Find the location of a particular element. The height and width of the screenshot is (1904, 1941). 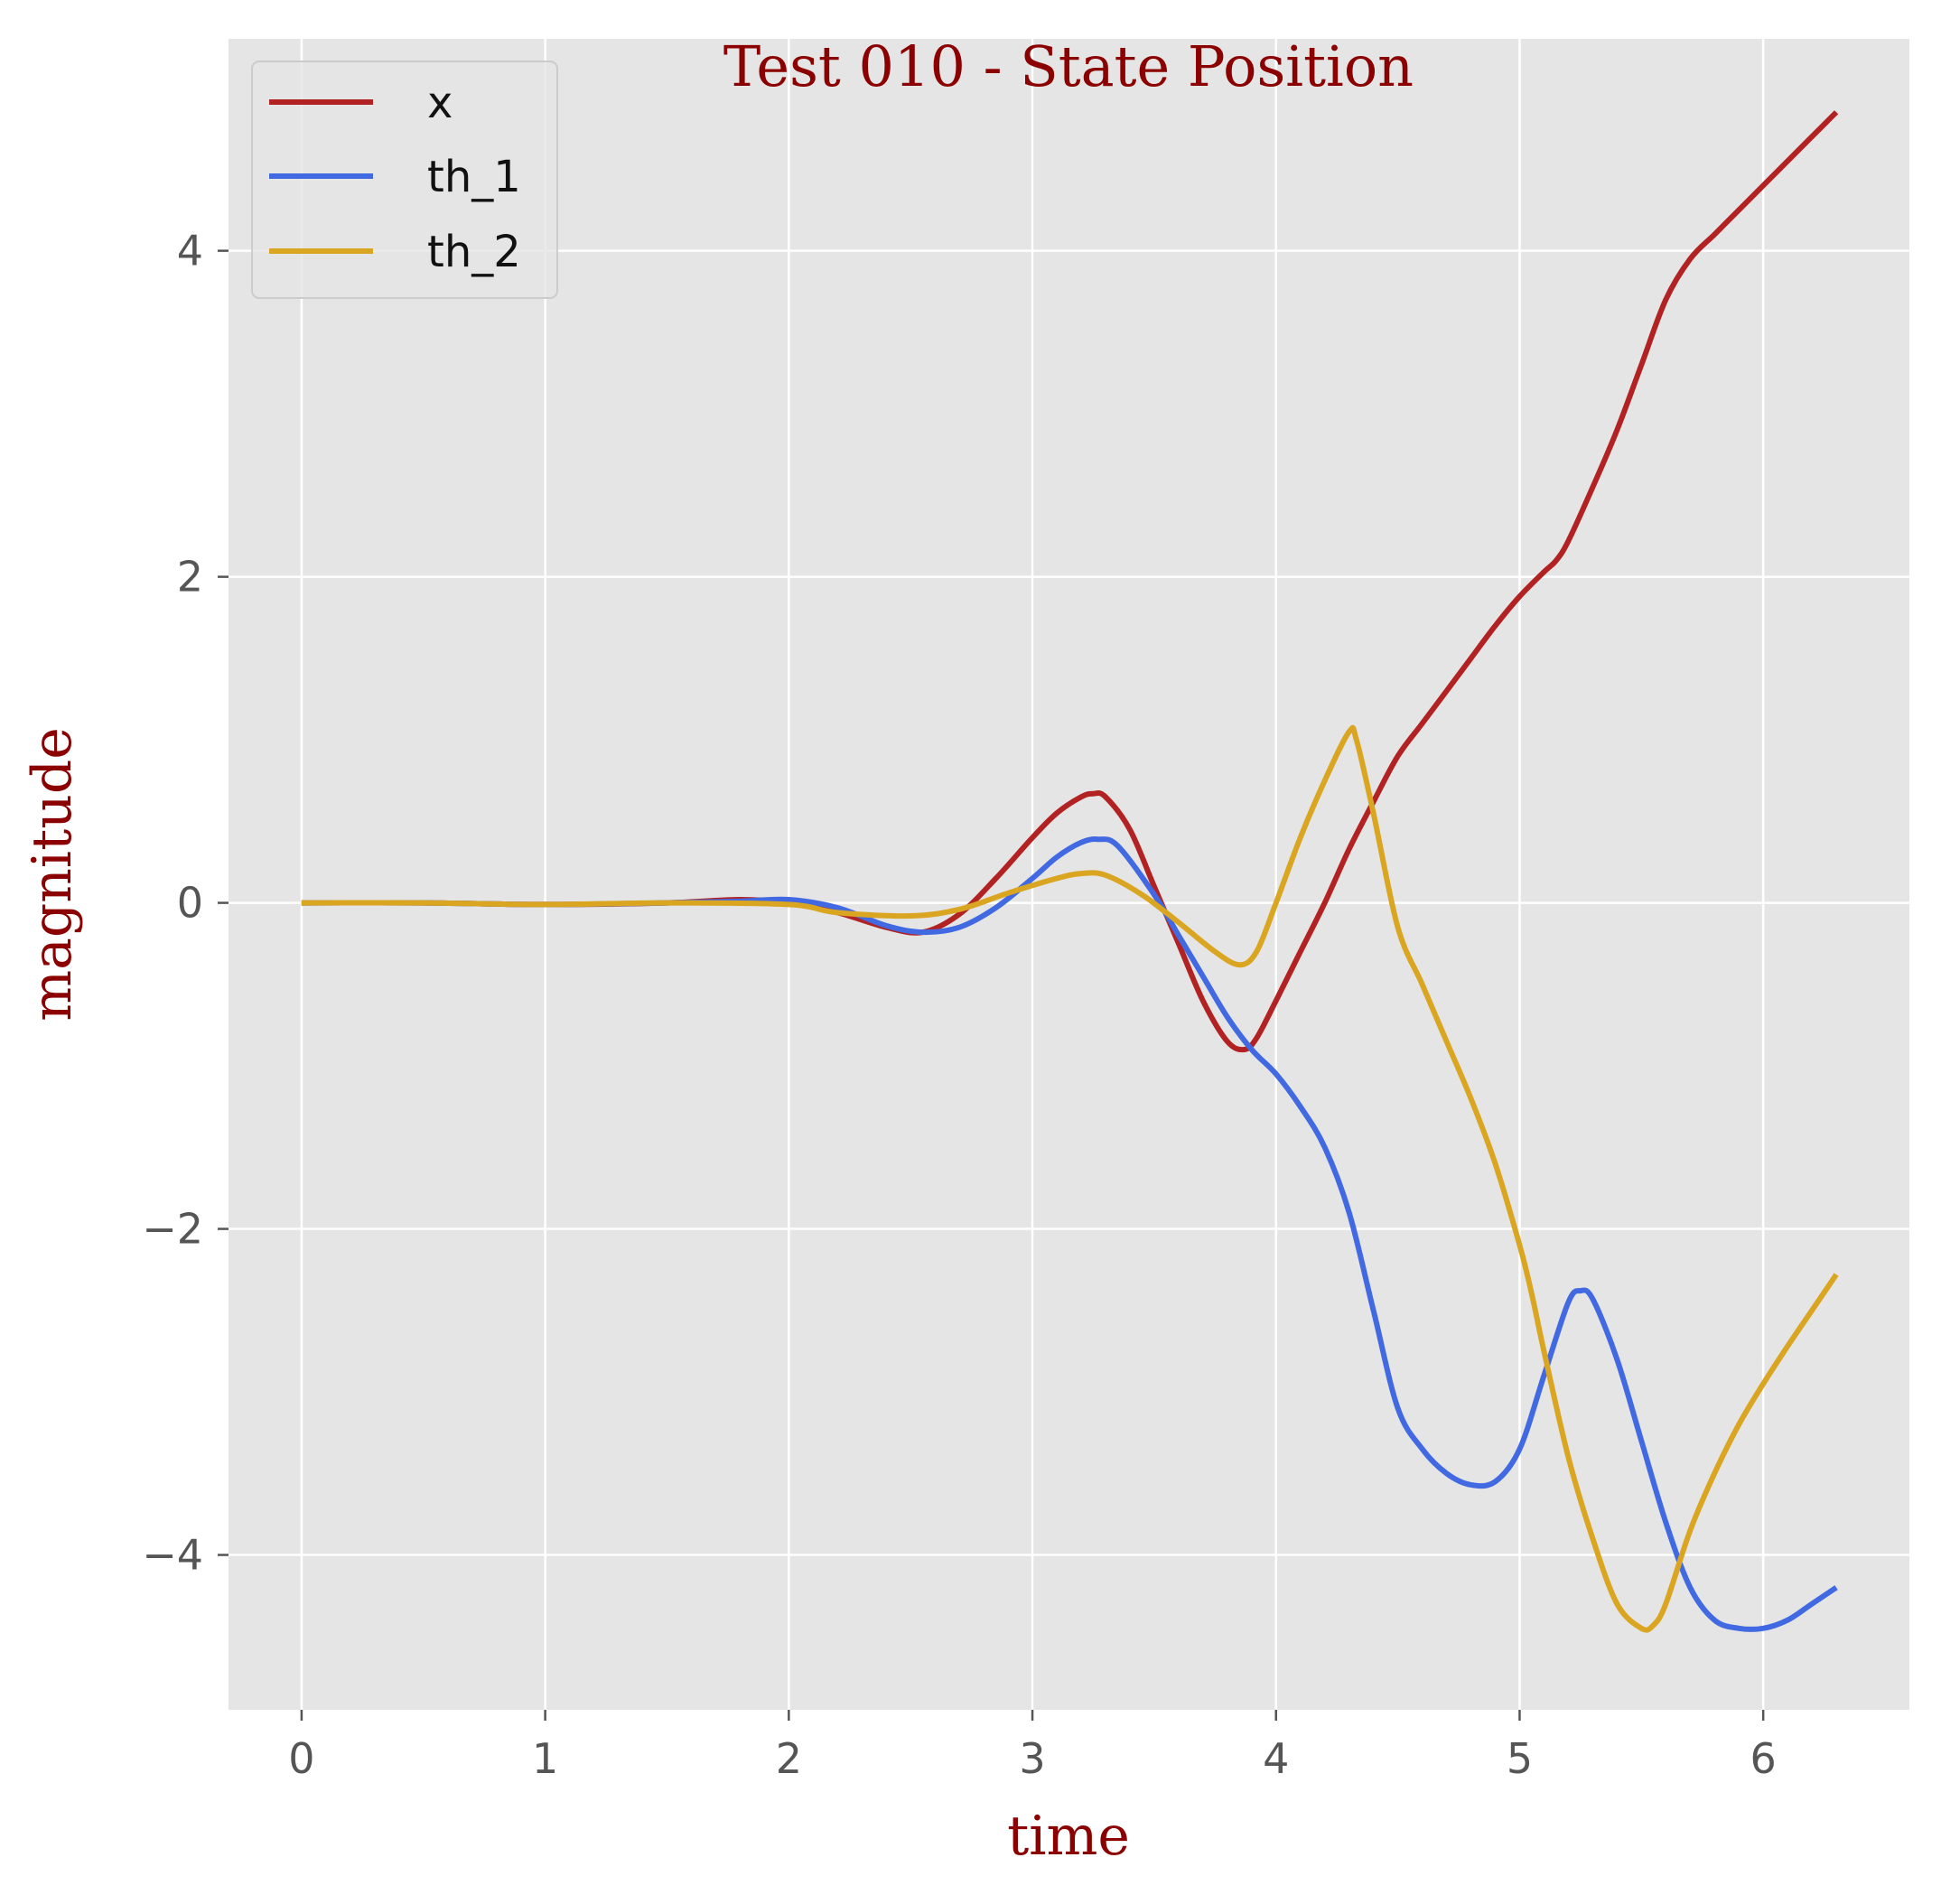

y-tick-label: 4 is located at coordinates (190, 251).